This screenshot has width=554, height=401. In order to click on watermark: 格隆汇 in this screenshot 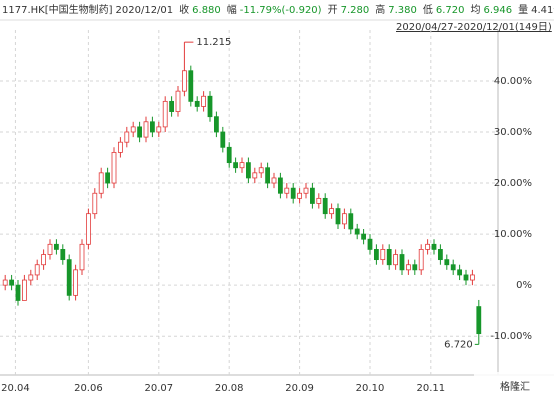, I will do `click(515, 386)`.